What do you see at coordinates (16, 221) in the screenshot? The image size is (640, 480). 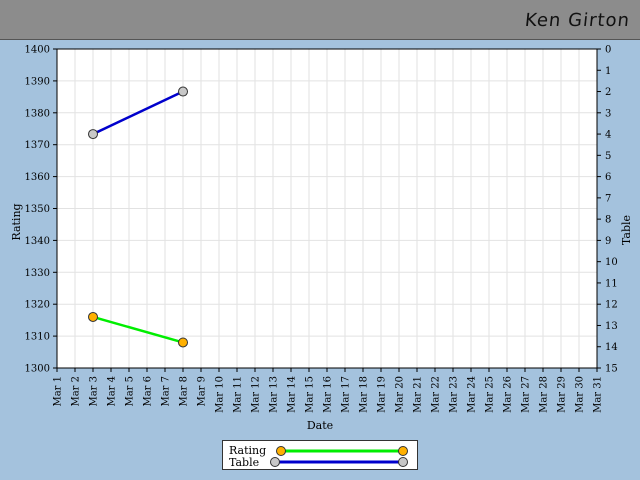 I see `y-axis-label: Rating` at bounding box center [16, 221].